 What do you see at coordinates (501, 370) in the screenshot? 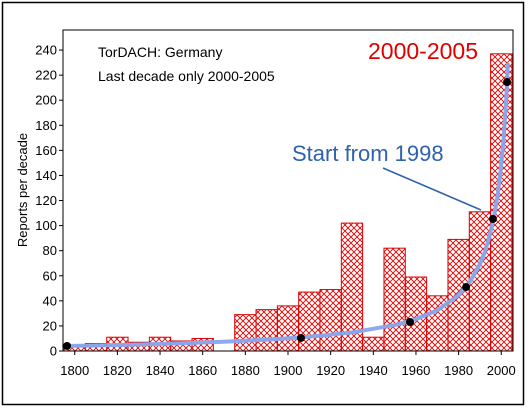
I see `x-tick-label: 2000` at bounding box center [501, 370].